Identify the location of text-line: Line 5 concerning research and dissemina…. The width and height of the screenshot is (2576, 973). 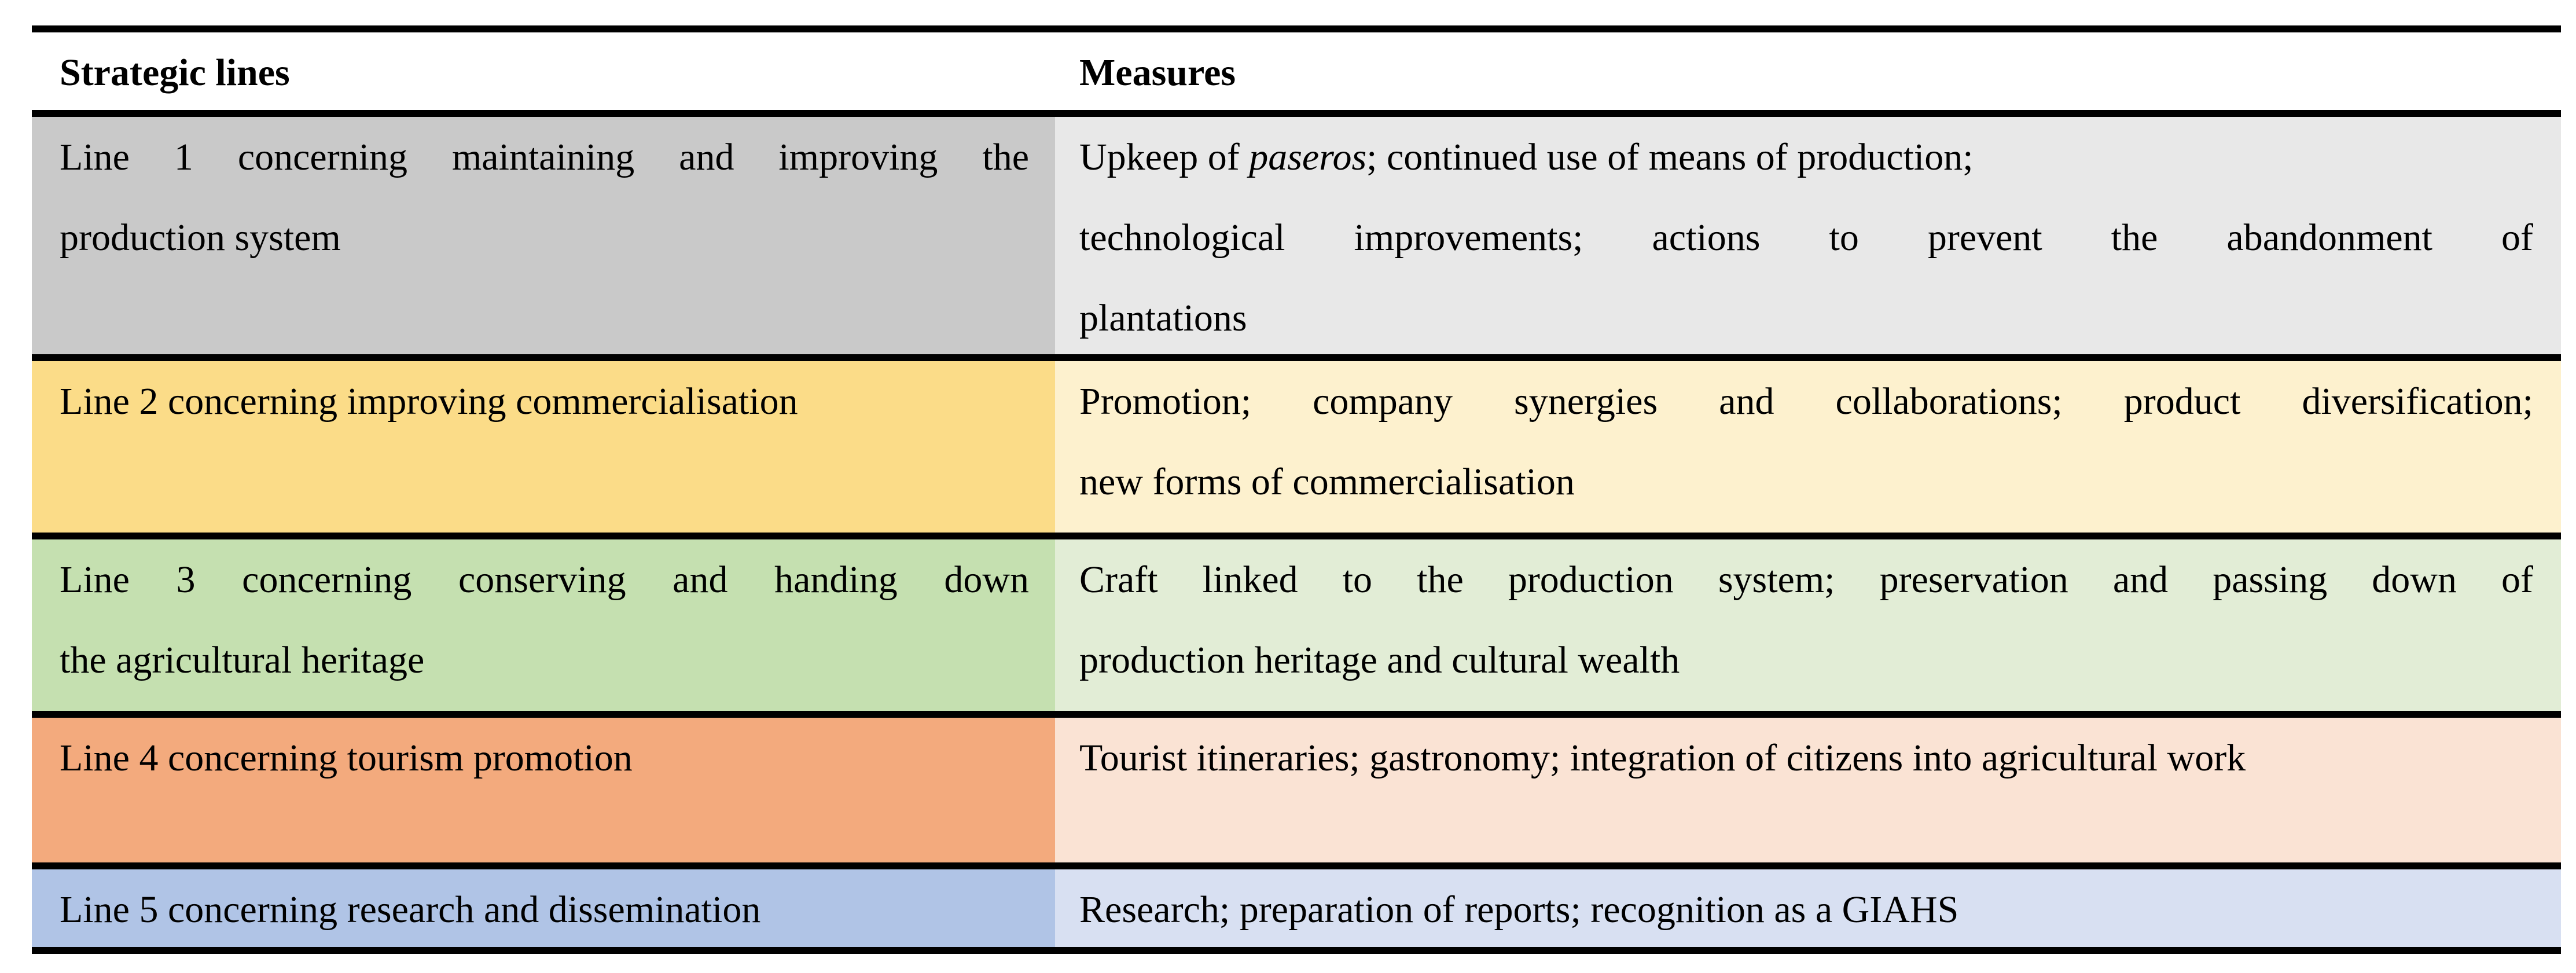
(411, 909).